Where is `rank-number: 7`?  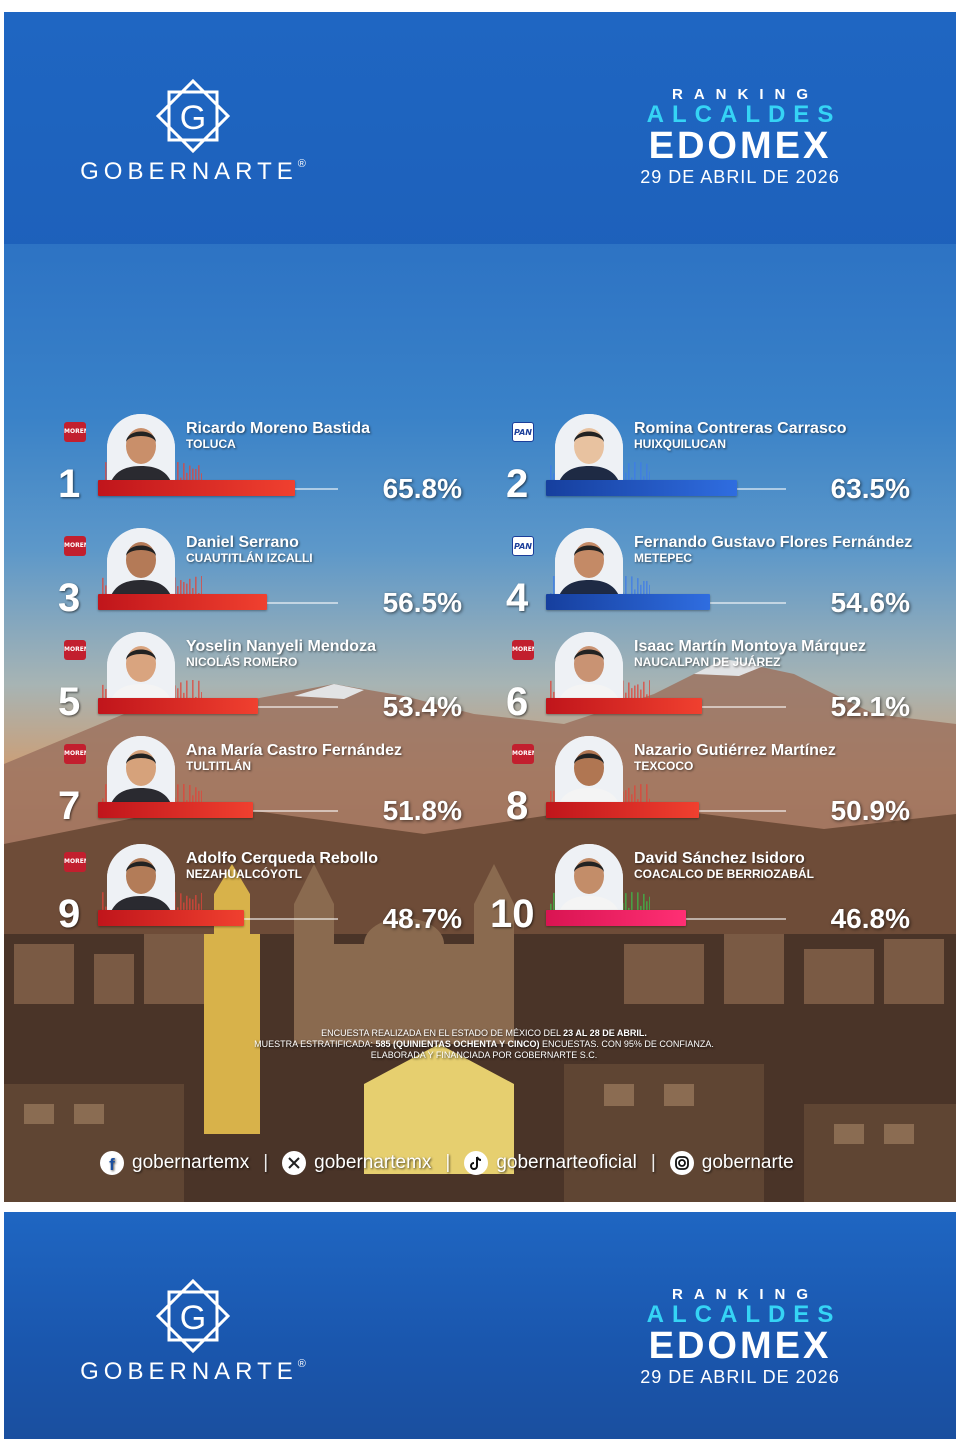 rank-number: 7 is located at coordinates (69, 806).